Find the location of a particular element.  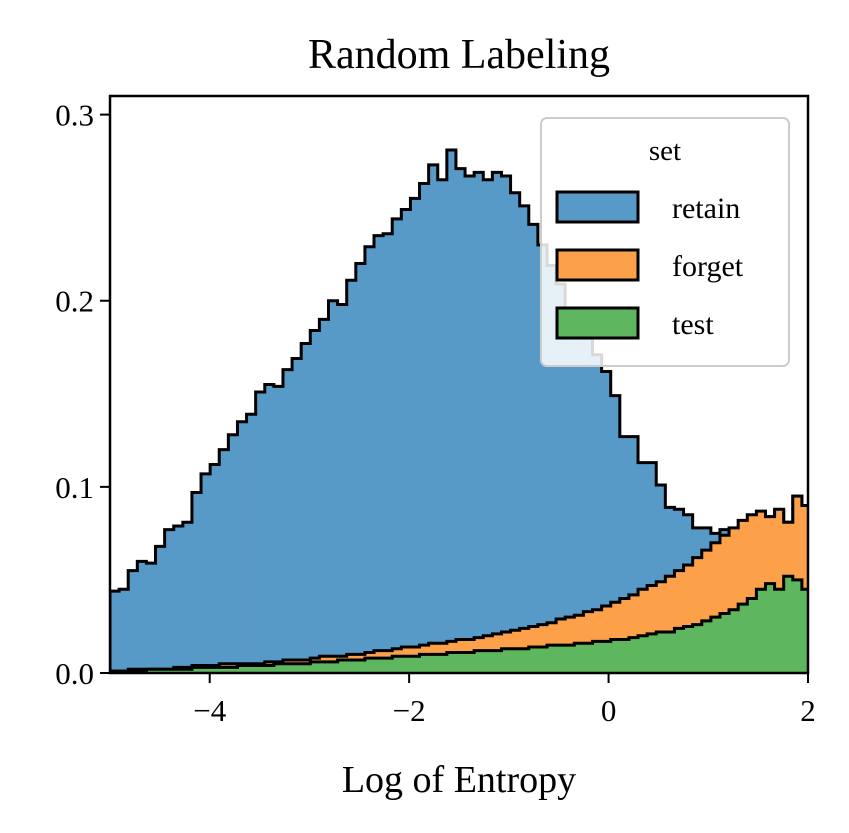

legend-label: forget is located at coordinates (708, 266).